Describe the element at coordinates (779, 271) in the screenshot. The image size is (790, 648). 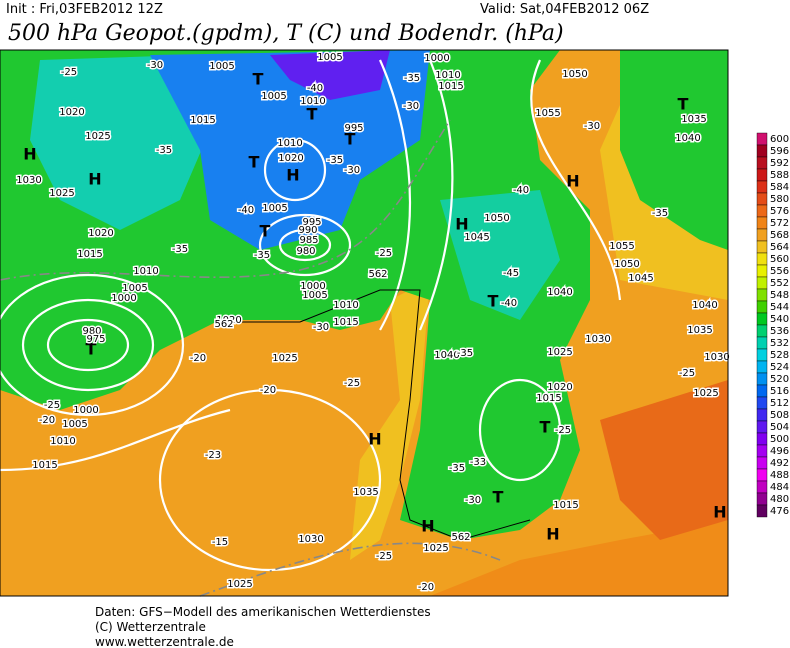
I see `legend-level: 556` at that location.